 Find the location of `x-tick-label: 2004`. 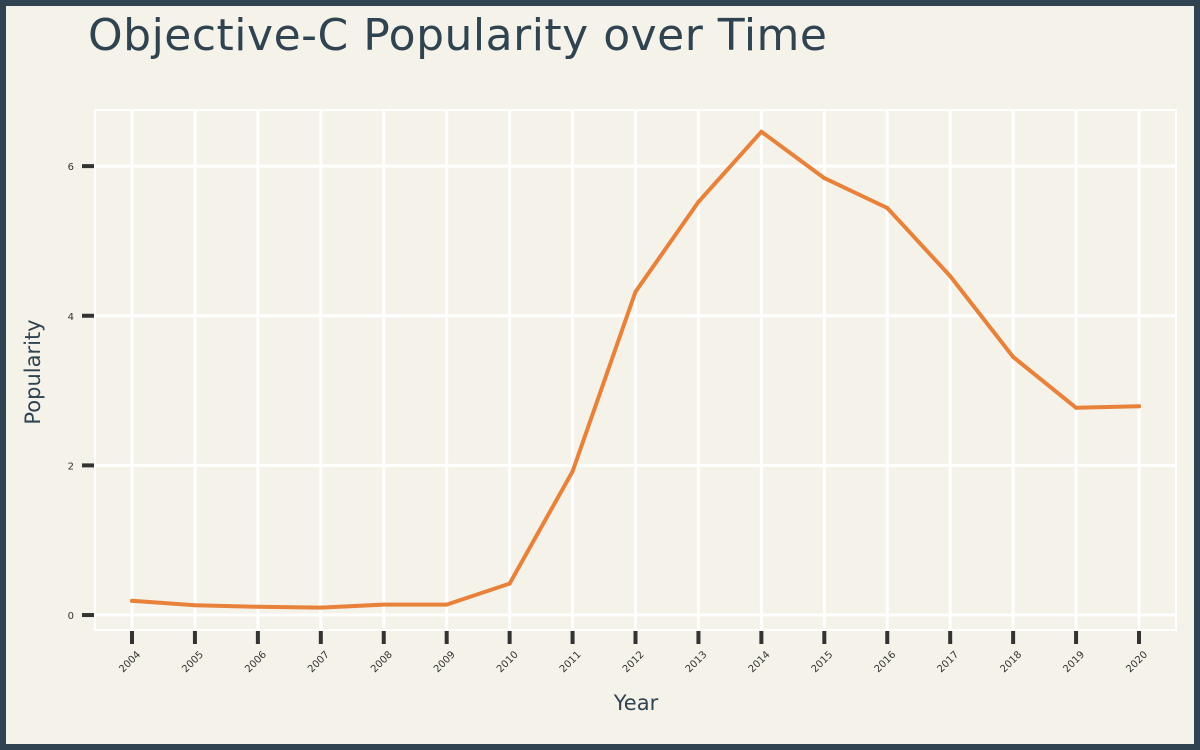

x-tick-label: 2004 is located at coordinates (130, 662).